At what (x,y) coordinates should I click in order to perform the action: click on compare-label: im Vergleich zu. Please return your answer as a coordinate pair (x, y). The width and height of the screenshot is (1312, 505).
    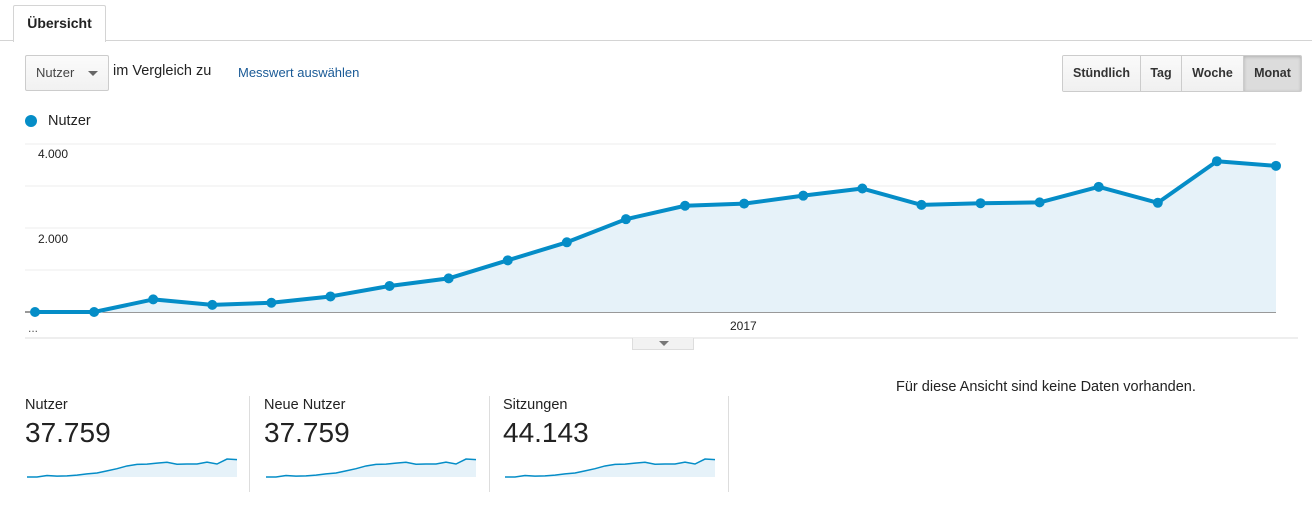
    Looking at the image, I should click on (162, 71).